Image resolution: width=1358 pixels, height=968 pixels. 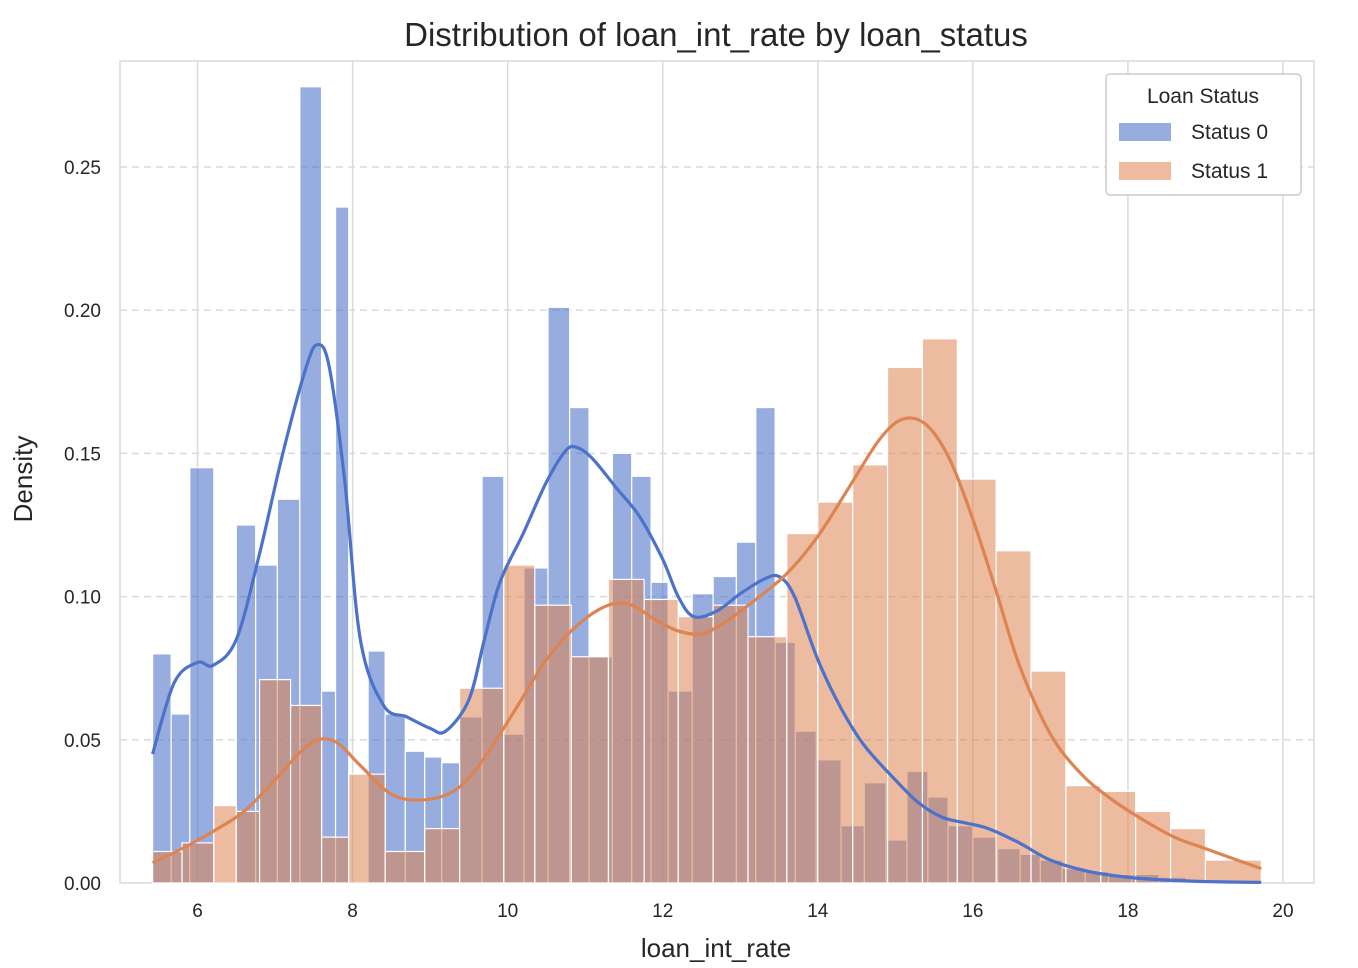 What do you see at coordinates (507, 911) in the screenshot?
I see `x-tick-label: 10` at bounding box center [507, 911].